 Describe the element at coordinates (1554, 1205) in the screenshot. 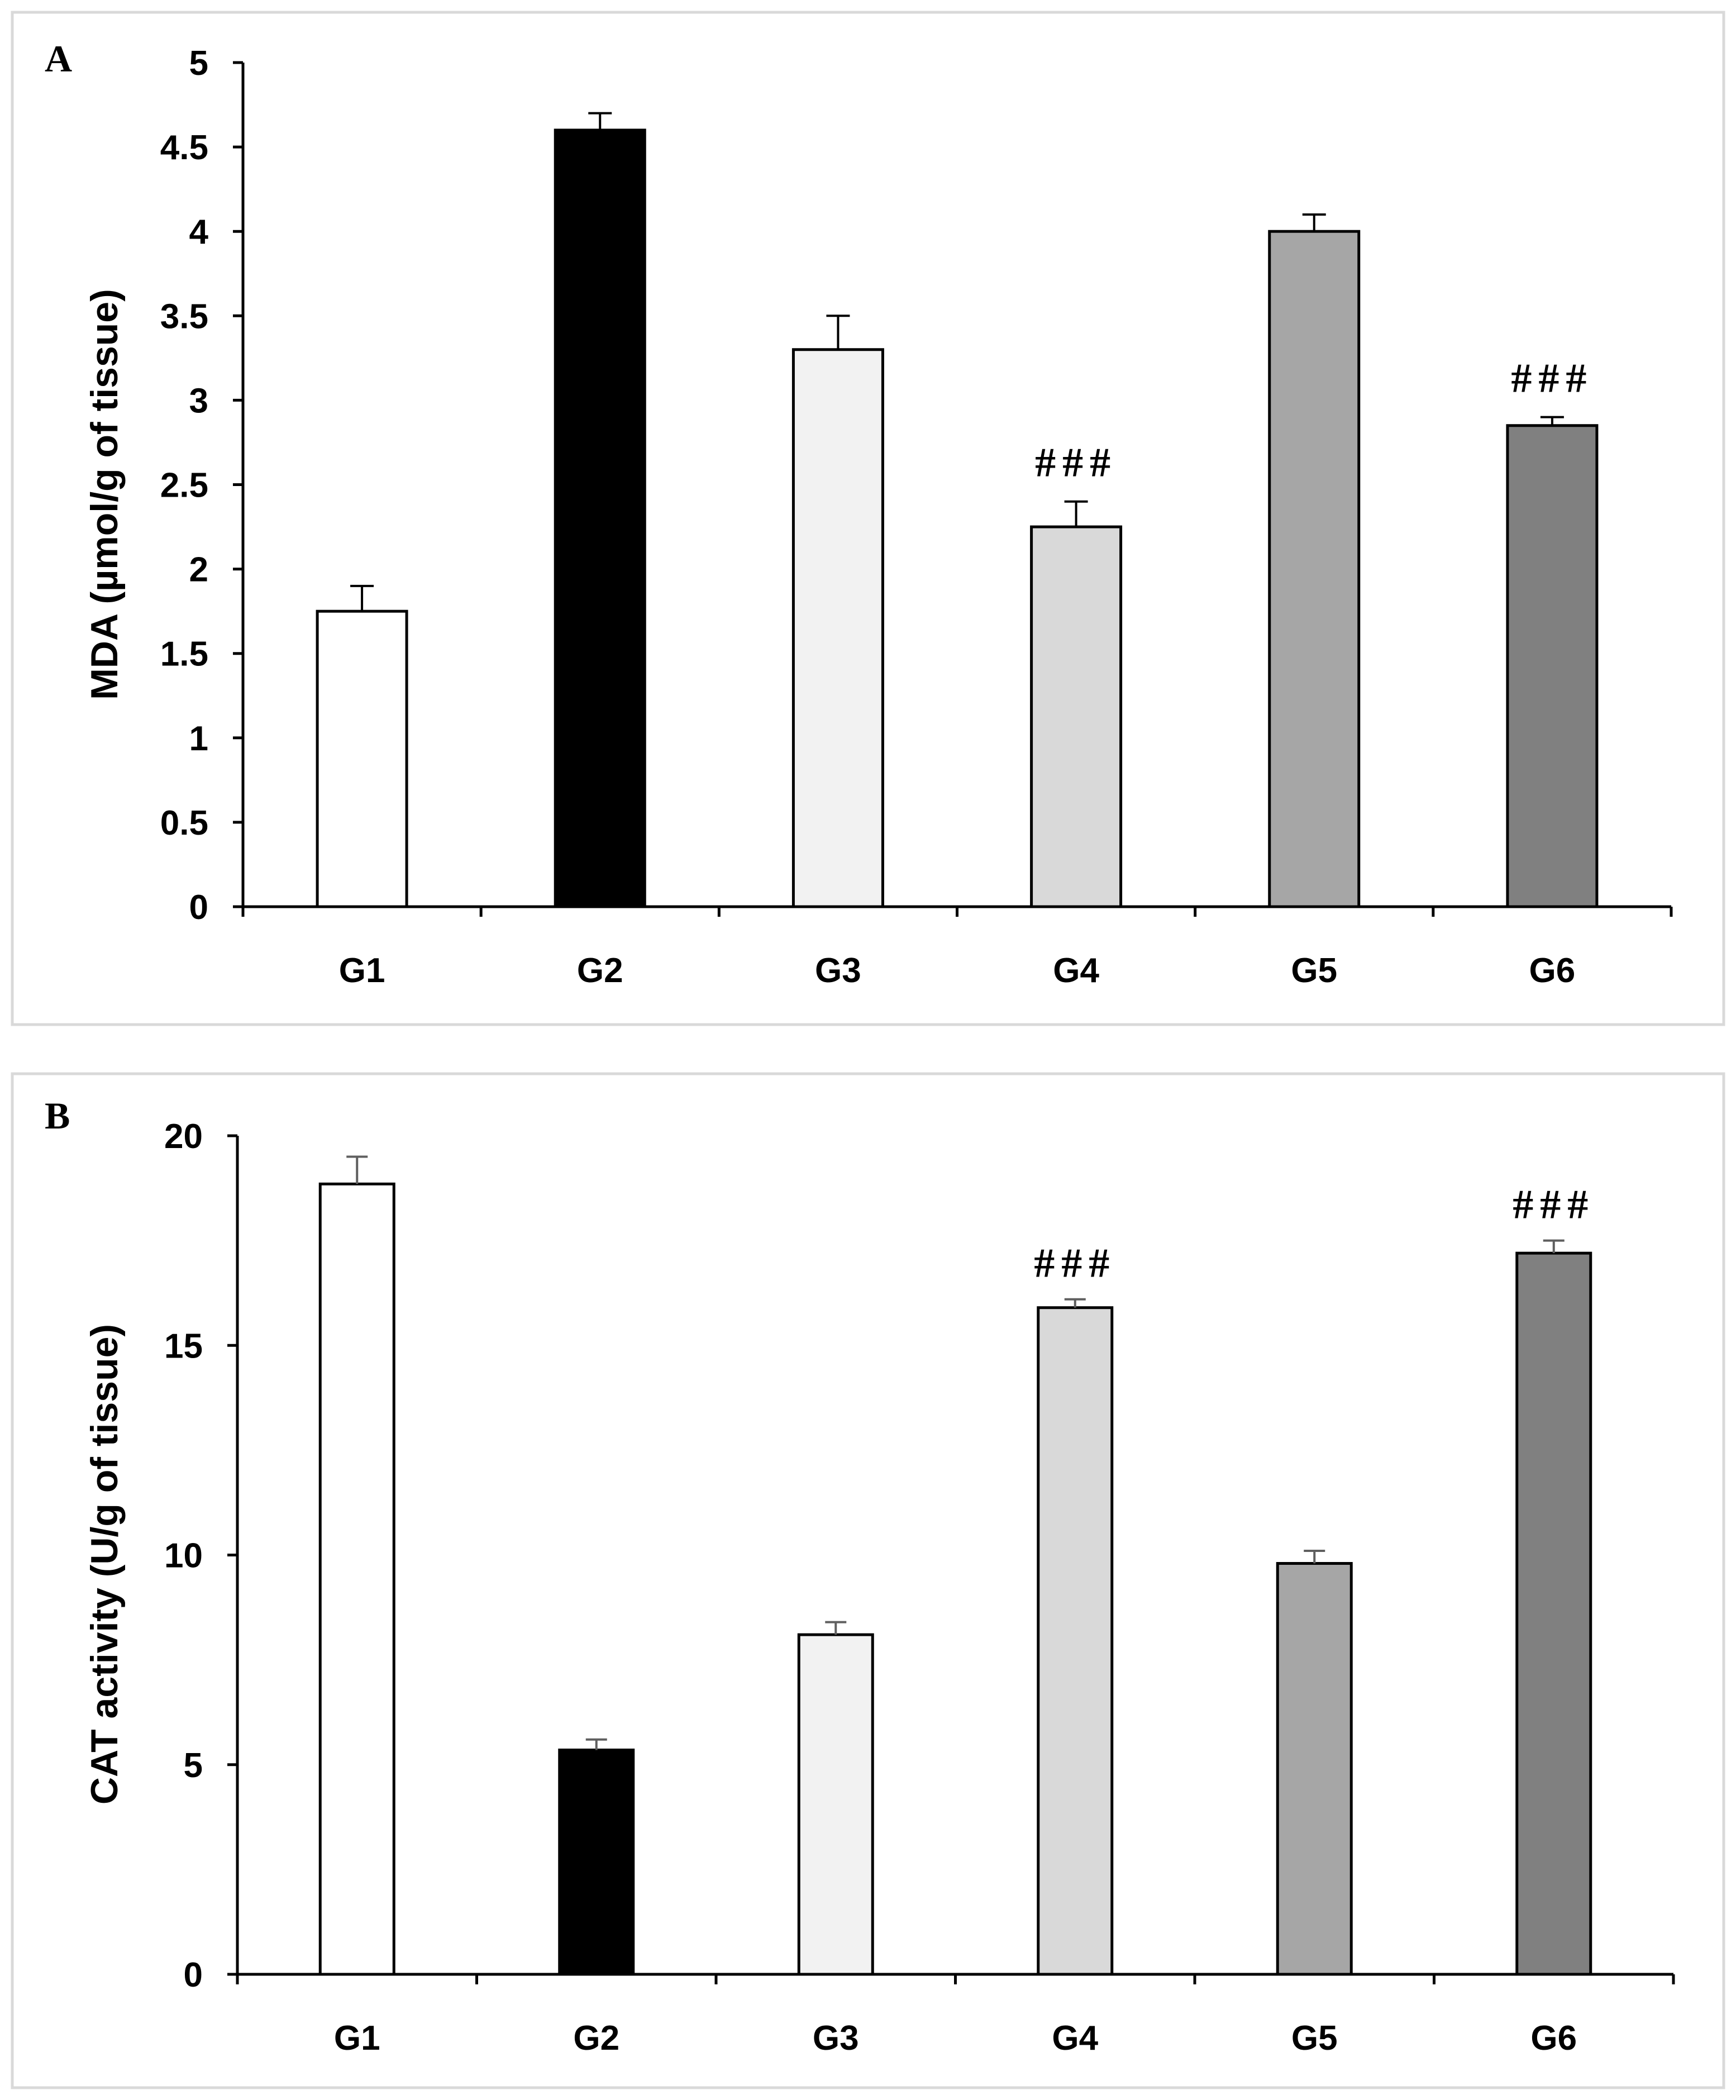

I see `panel-b-significance-g6: ###` at that location.